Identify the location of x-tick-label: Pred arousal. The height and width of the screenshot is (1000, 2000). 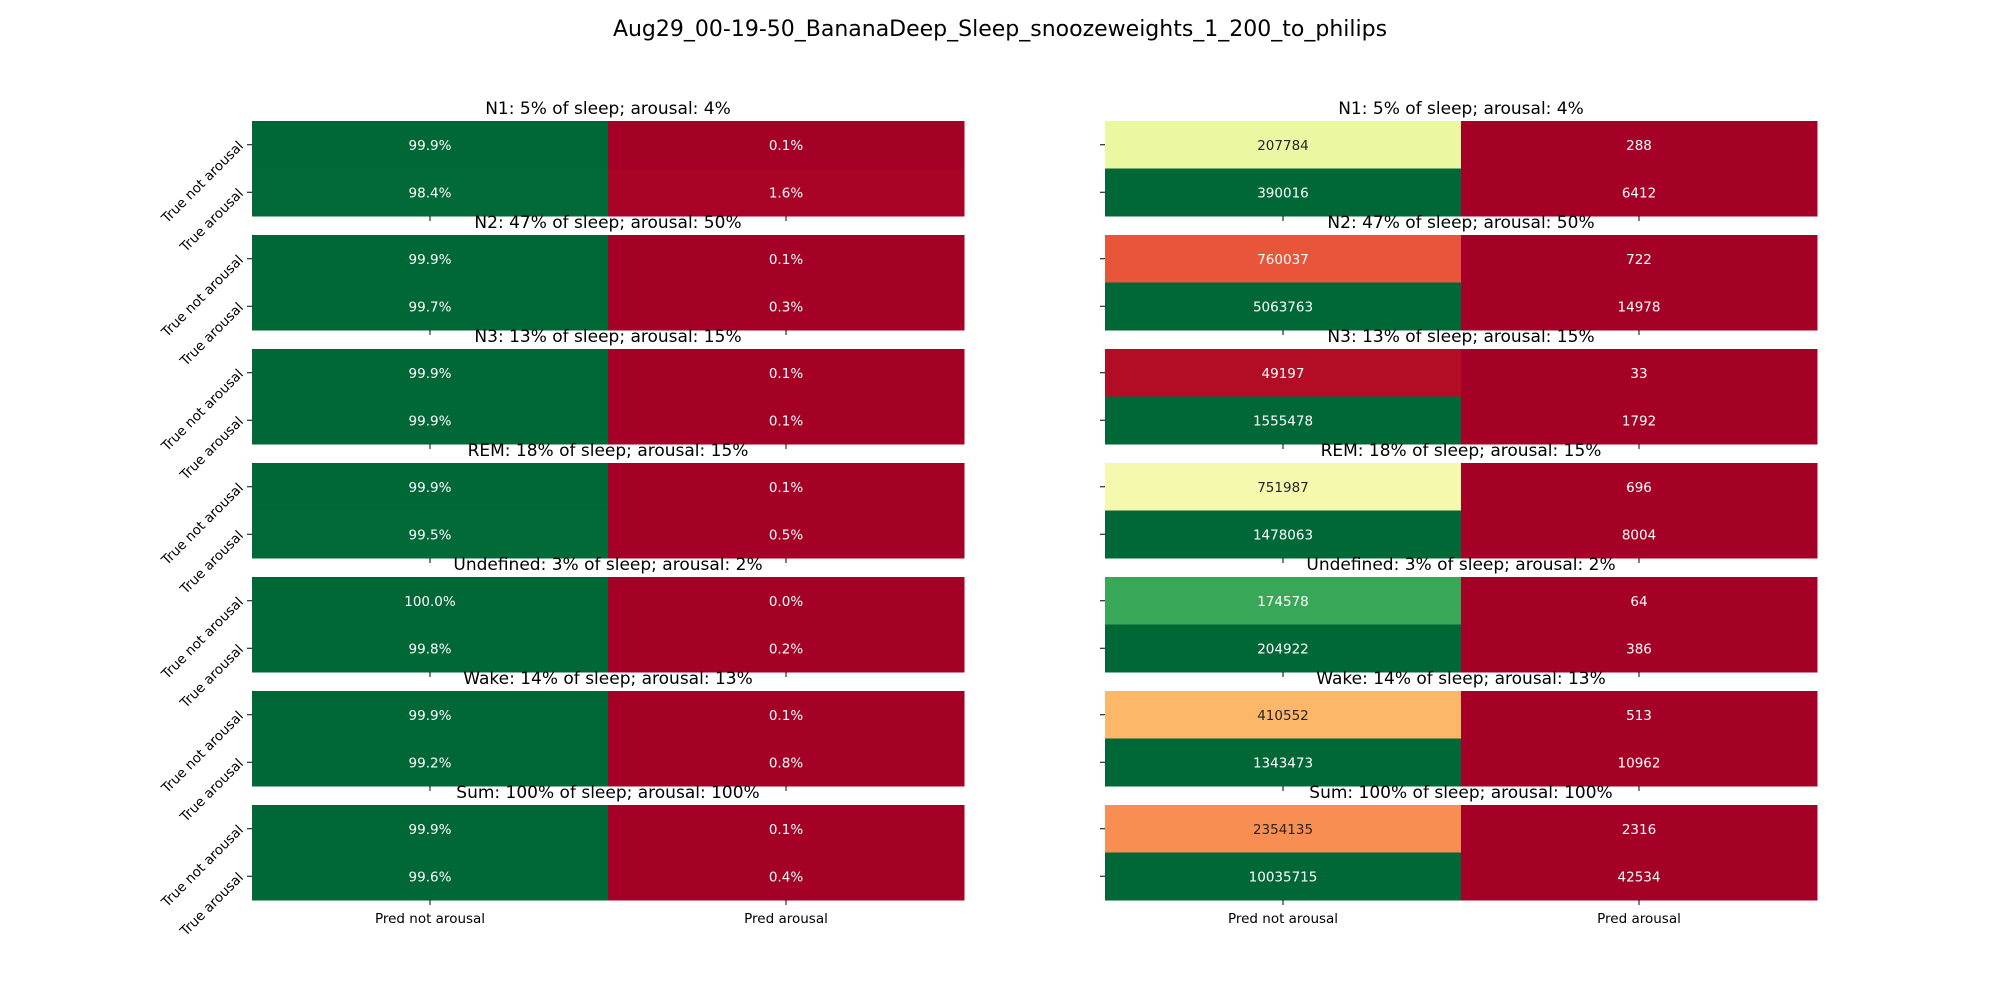
(786, 919).